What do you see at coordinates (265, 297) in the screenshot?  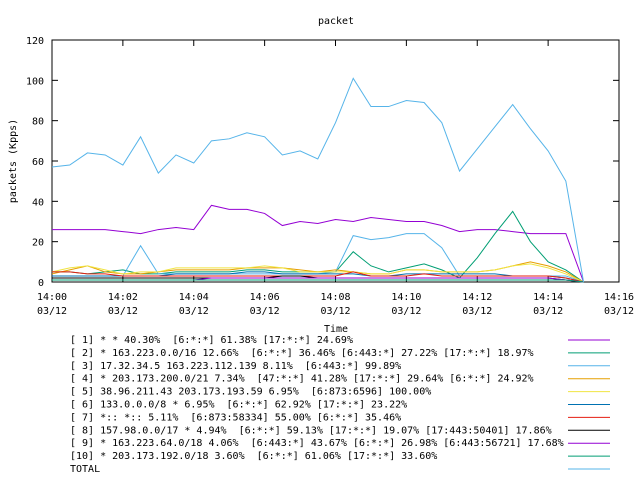 I see `x-tick-label-line: 14:06` at bounding box center [265, 297].